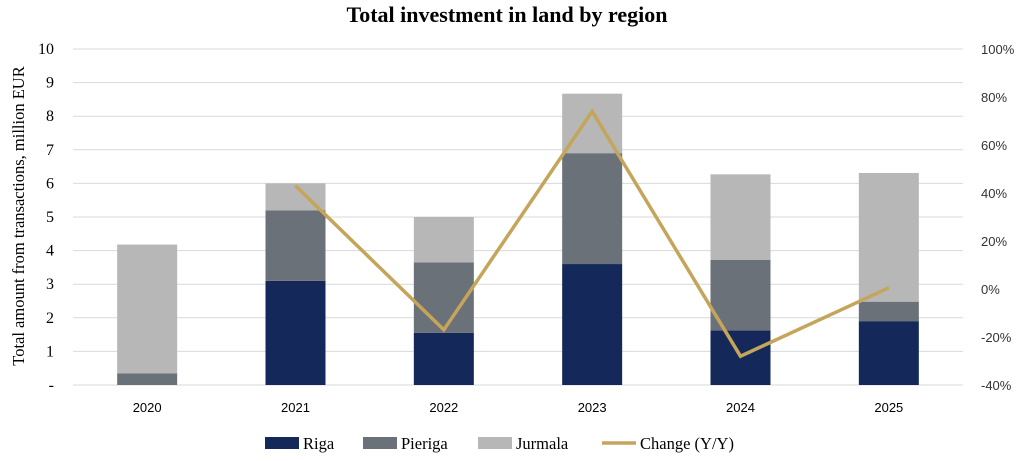  I want to click on x-tick-label: 2023, so click(592, 407).